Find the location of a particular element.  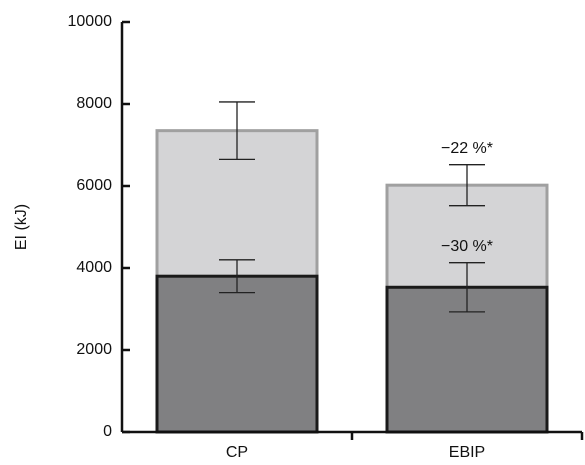

y-tick-label: 8000 is located at coordinates (94, 103).